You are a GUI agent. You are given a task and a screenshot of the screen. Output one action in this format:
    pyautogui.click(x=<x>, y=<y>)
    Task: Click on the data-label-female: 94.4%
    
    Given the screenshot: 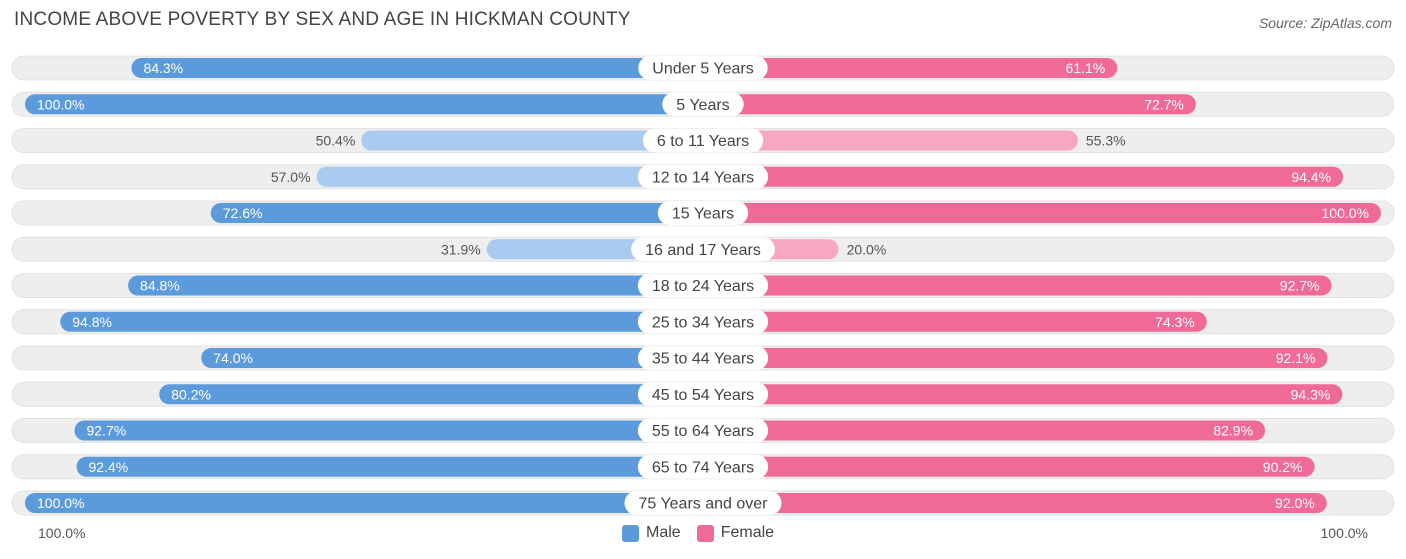 What is the action you would take?
    pyautogui.click(x=1311, y=177)
    